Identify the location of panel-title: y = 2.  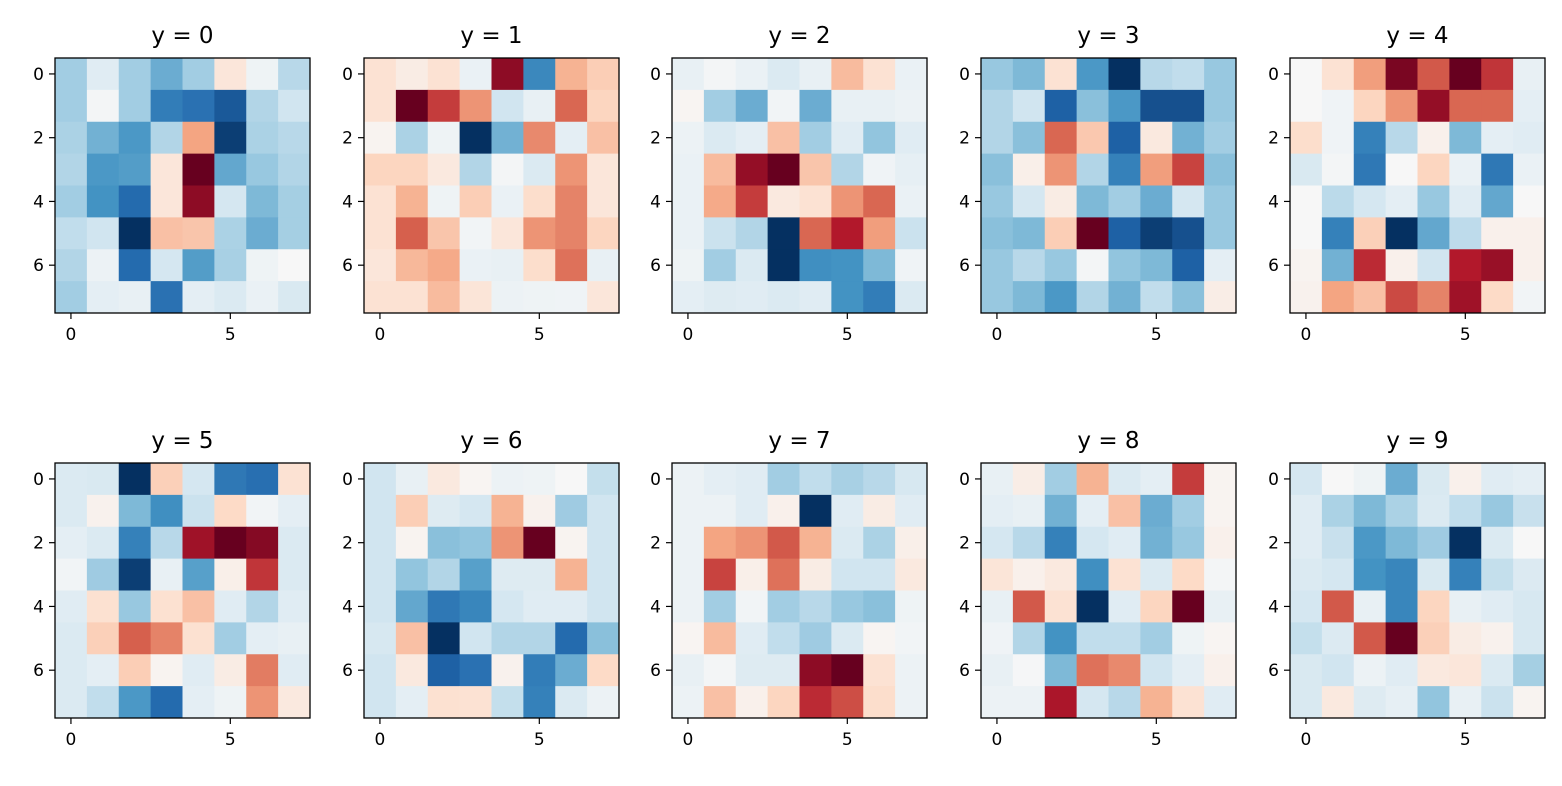
(799, 36).